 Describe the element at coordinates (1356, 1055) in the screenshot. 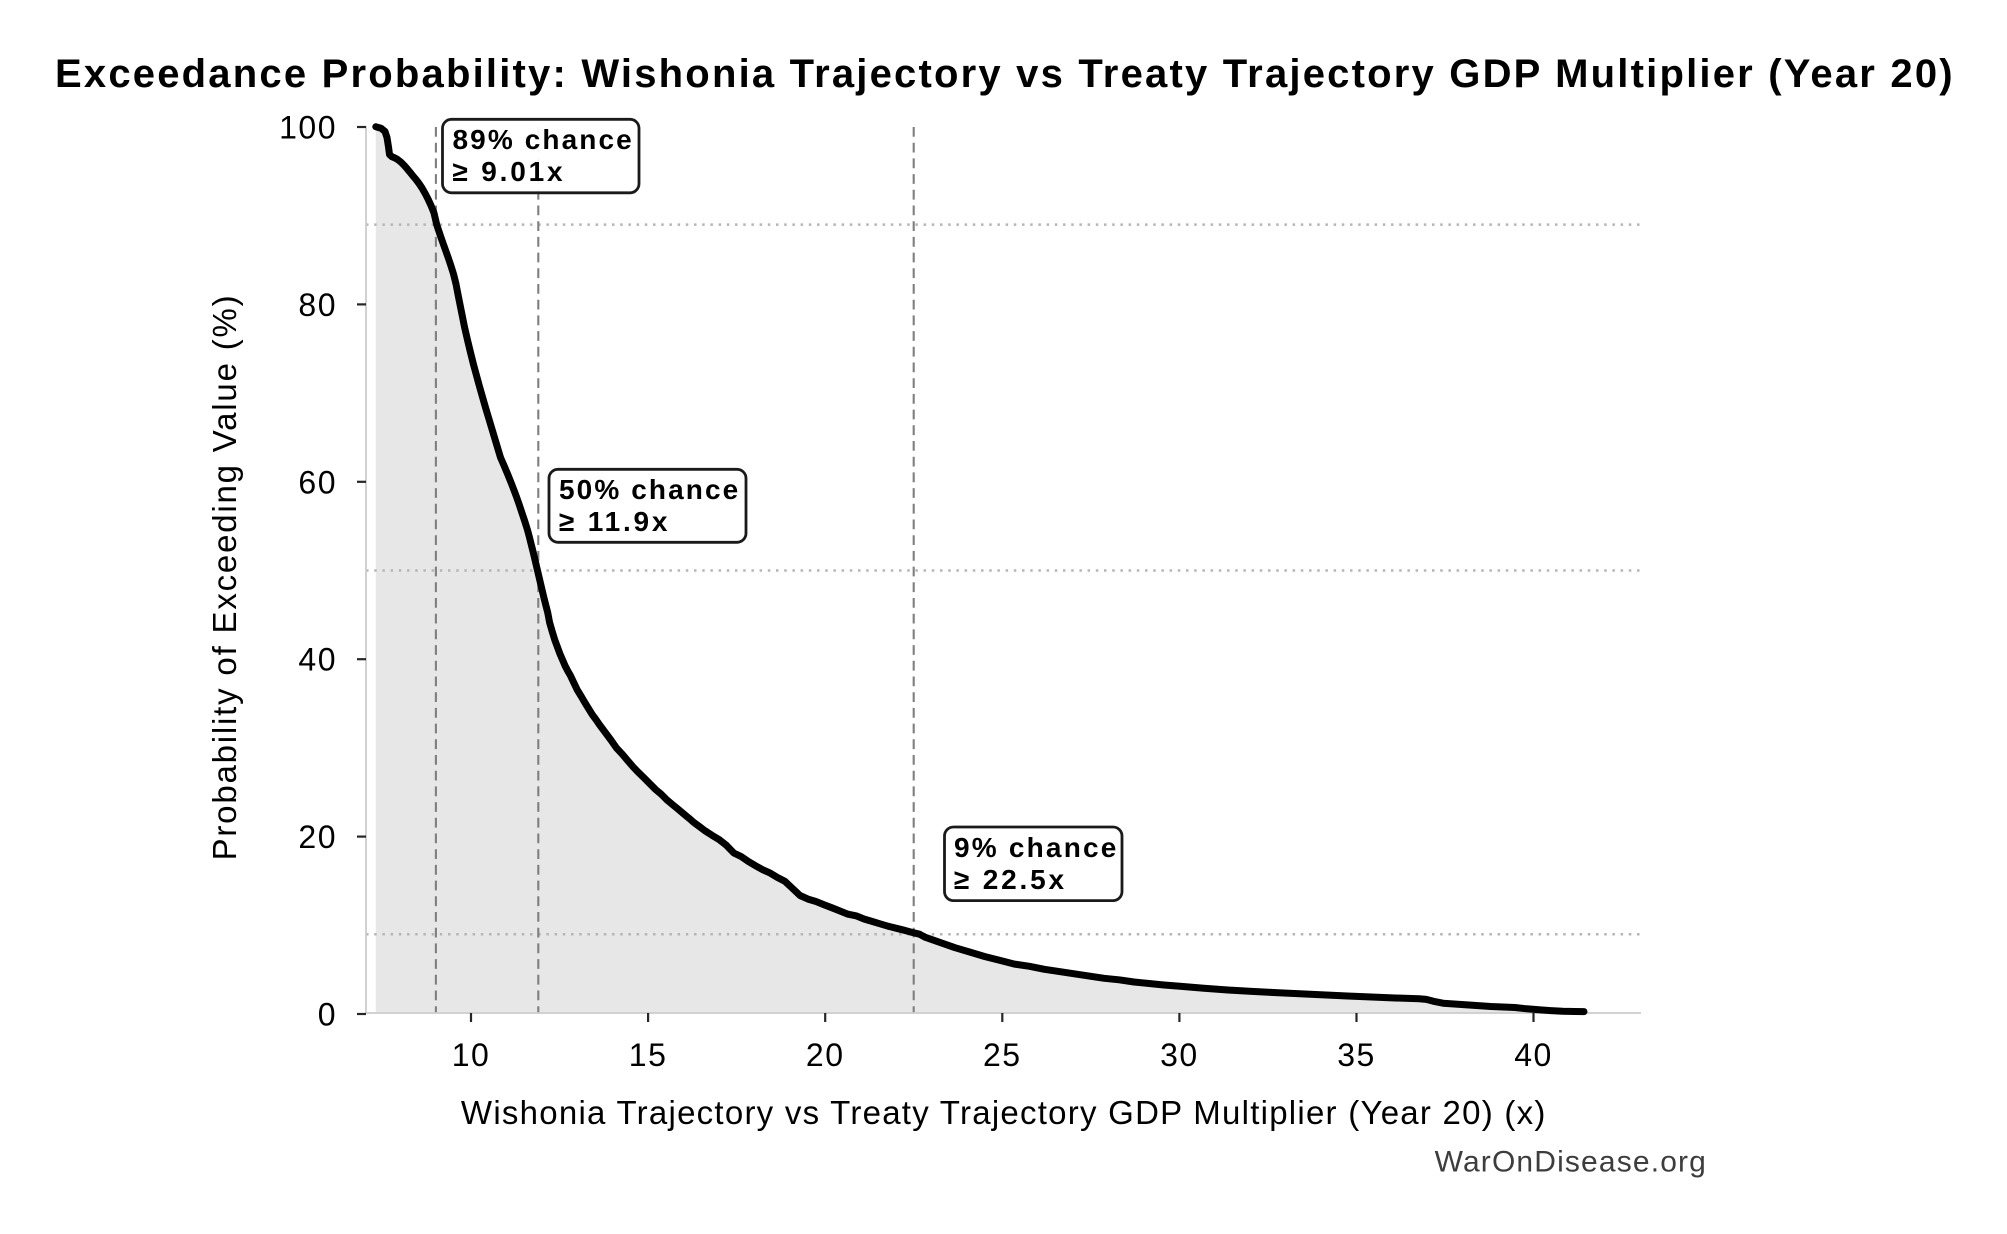

I see `svg-text: 35` at that location.